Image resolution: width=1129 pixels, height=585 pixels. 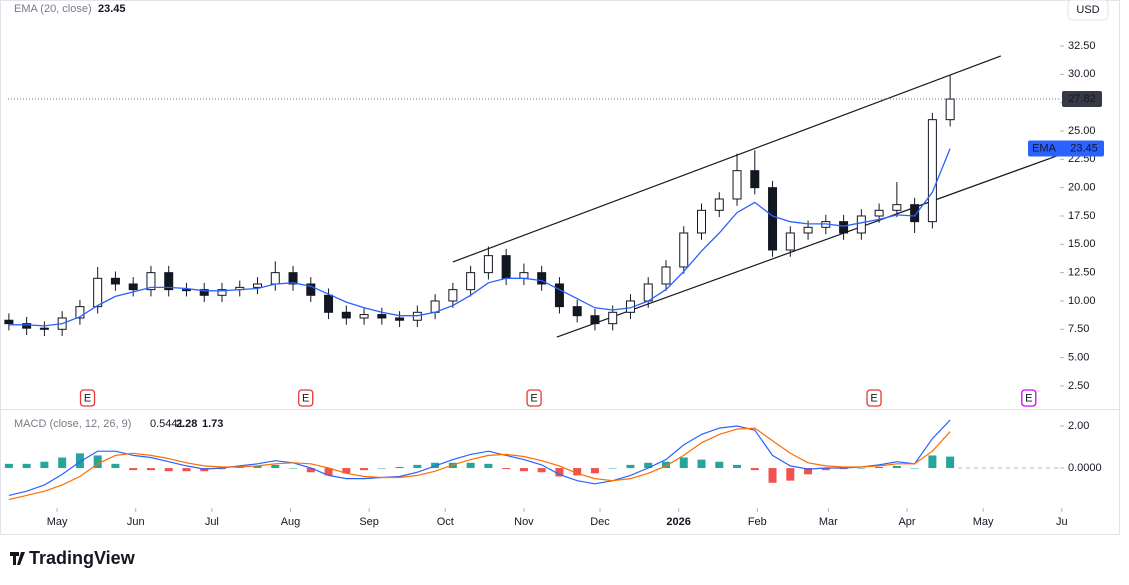 I want to click on x-tick-label: Jun, so click(x=136, y=522).